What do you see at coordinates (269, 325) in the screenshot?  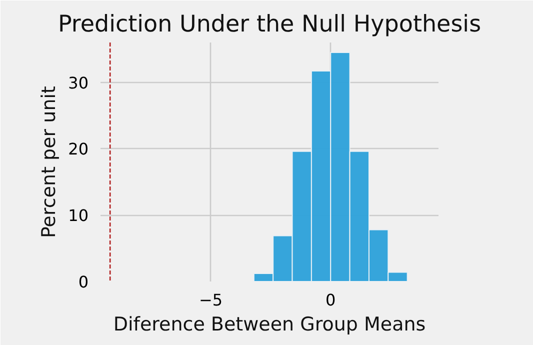 I see `x-axis-title: Diference Between Group Means` at bounding box center [269, 325].